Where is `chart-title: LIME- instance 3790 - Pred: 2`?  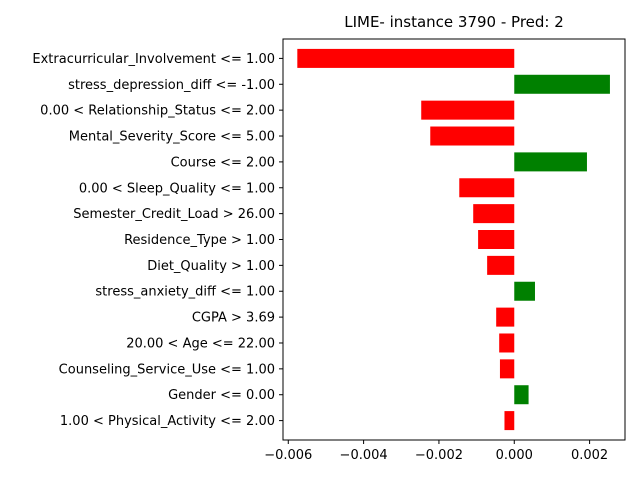 chart-title: LIME- instance 3790 - Pred: 2 is located at coordinates (454, 22).